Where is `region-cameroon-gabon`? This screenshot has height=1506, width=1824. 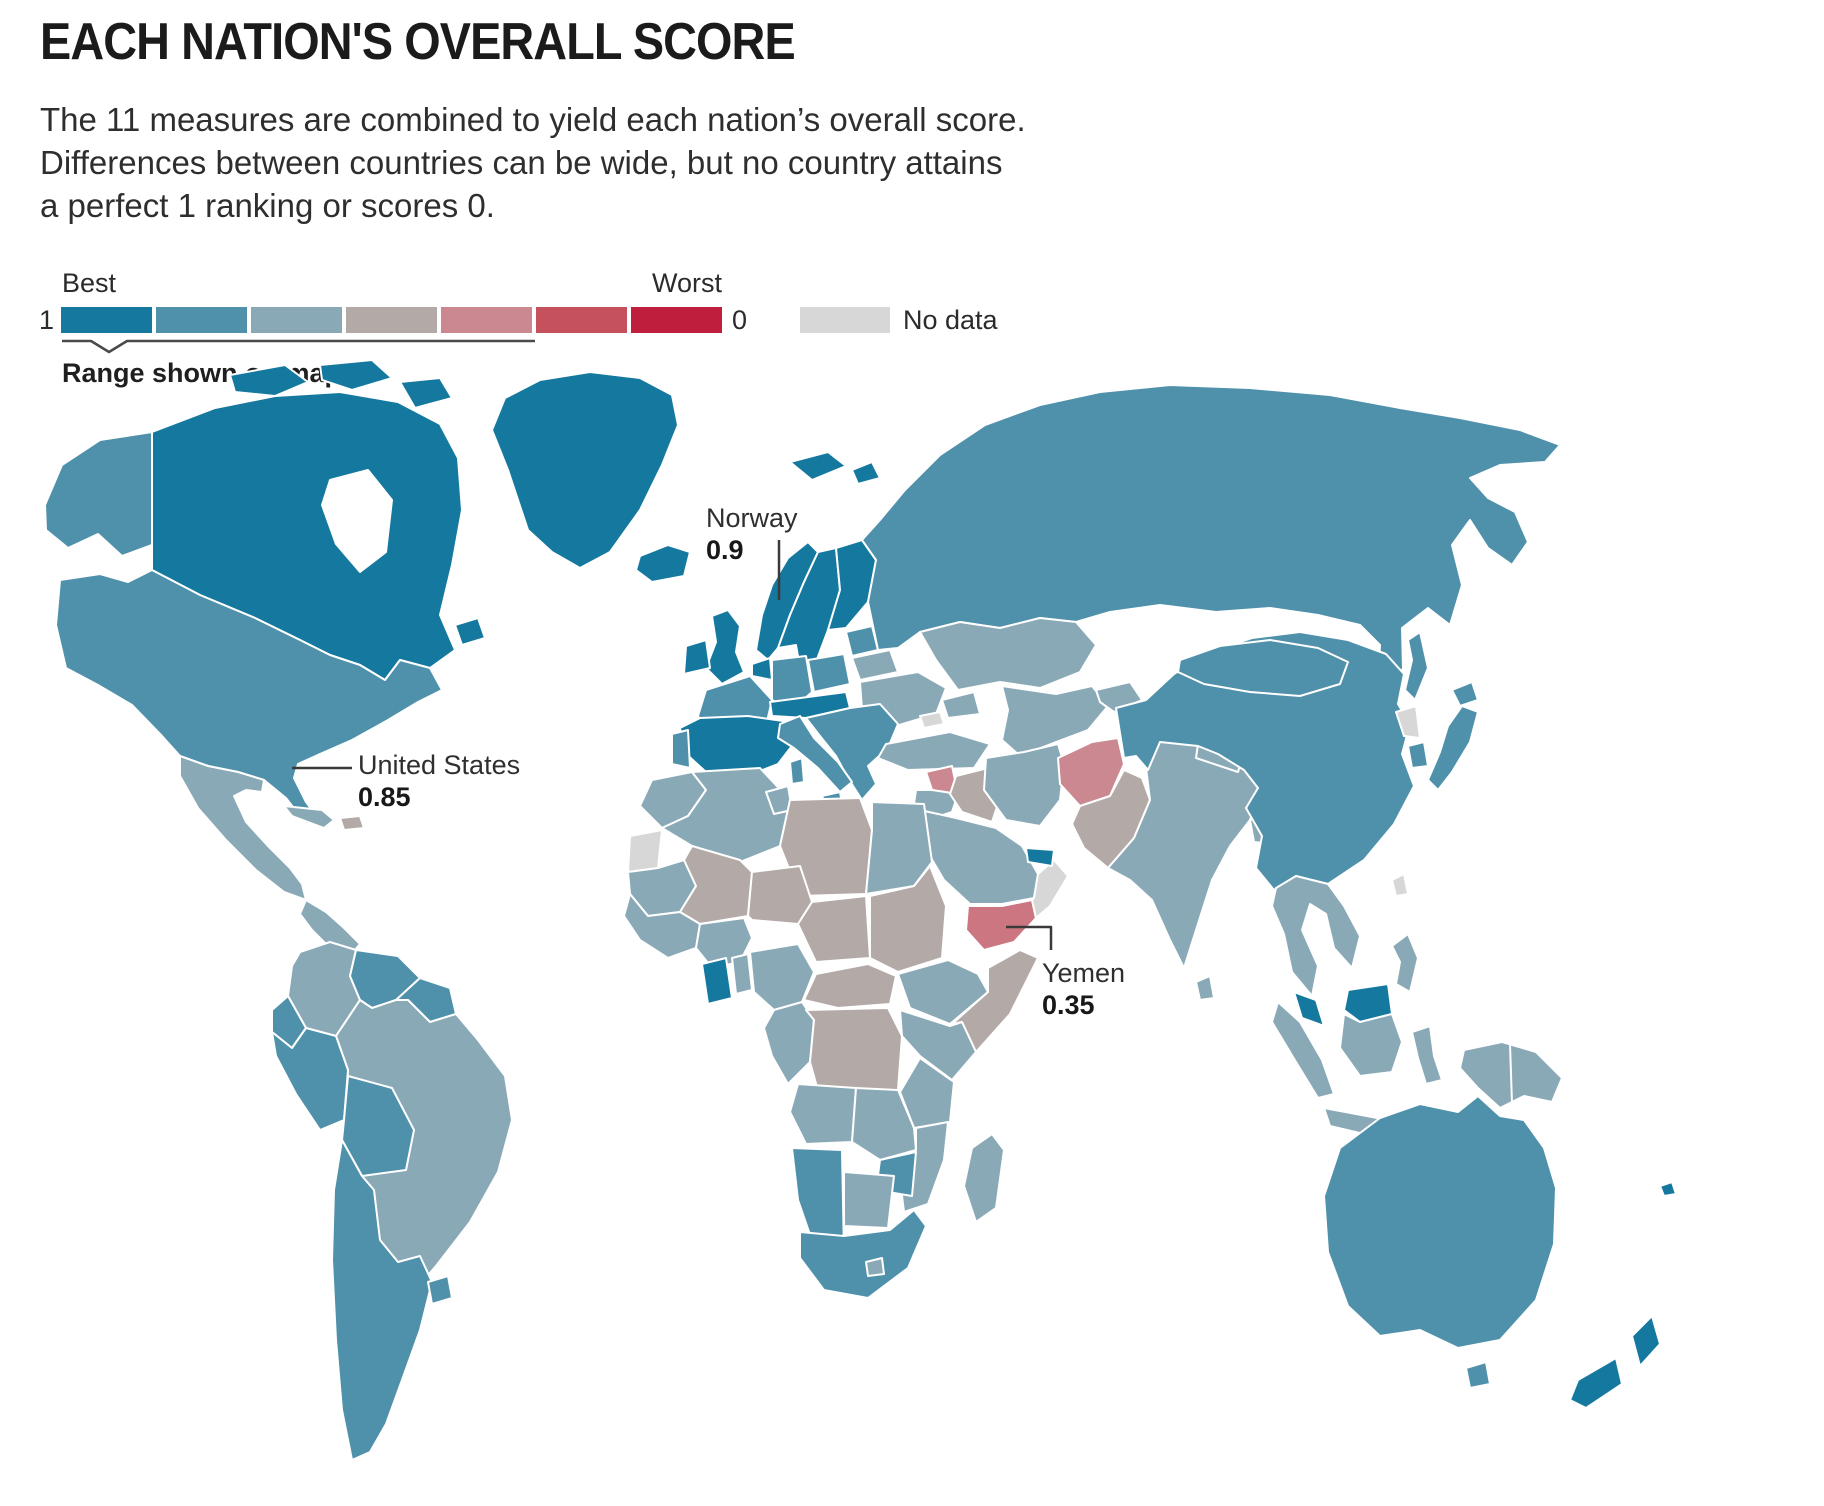 region-cameroon-gabon is located at coordinates (789, 1043).